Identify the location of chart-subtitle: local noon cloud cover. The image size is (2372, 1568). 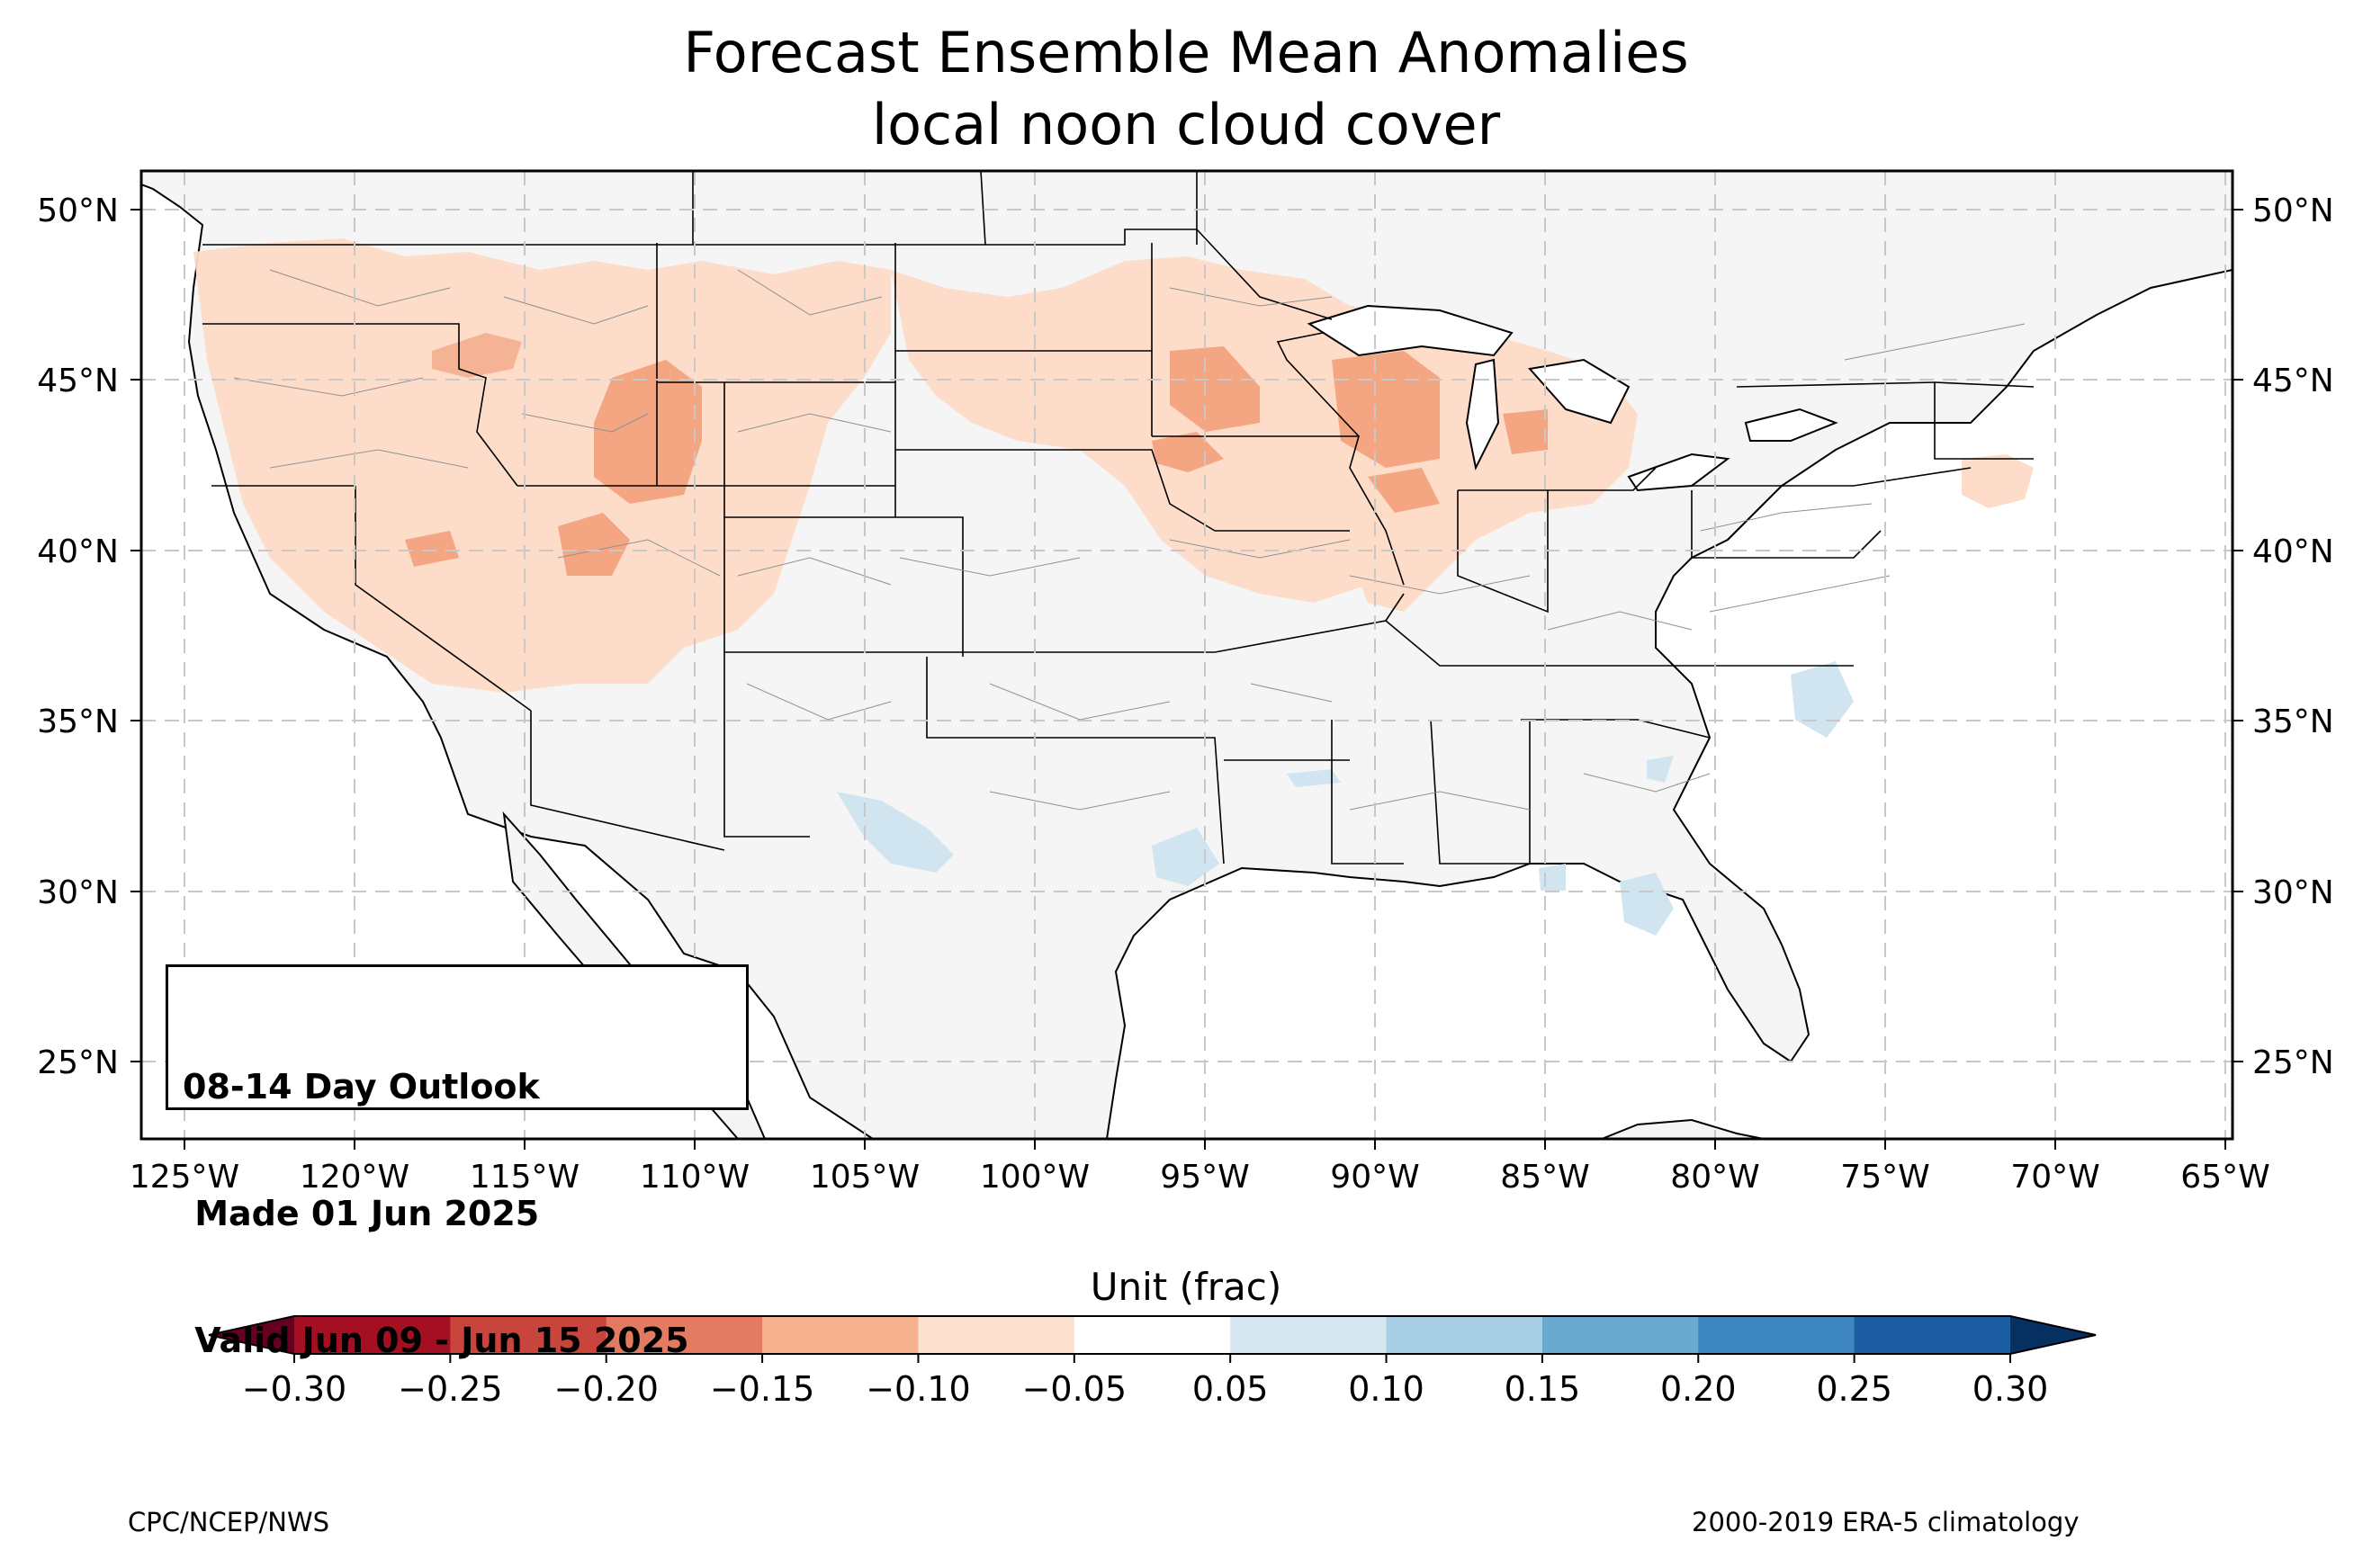
(1186, 124).